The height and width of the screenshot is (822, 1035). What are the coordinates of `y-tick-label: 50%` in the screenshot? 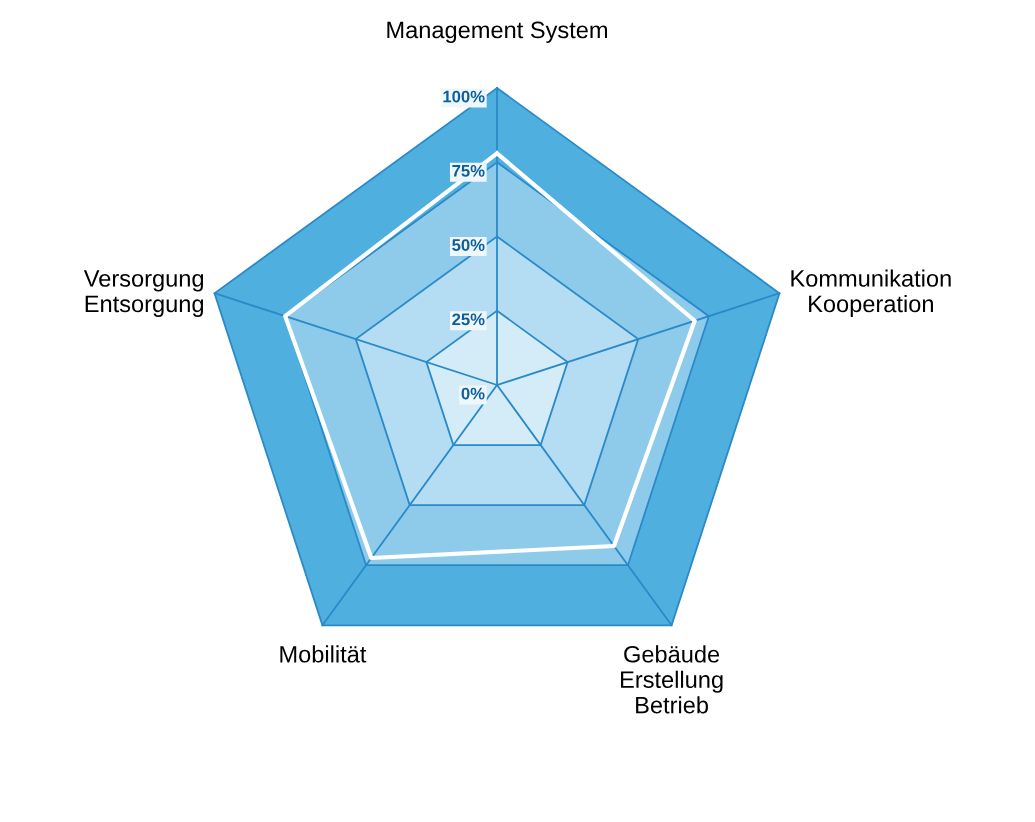 It's located at (468, 245).